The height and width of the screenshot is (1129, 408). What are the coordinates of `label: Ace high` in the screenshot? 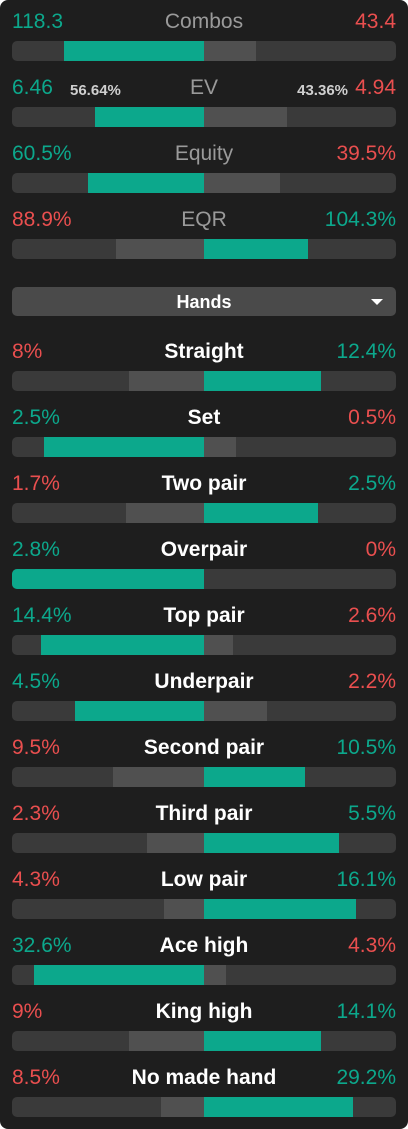 It's located at (204, 945).